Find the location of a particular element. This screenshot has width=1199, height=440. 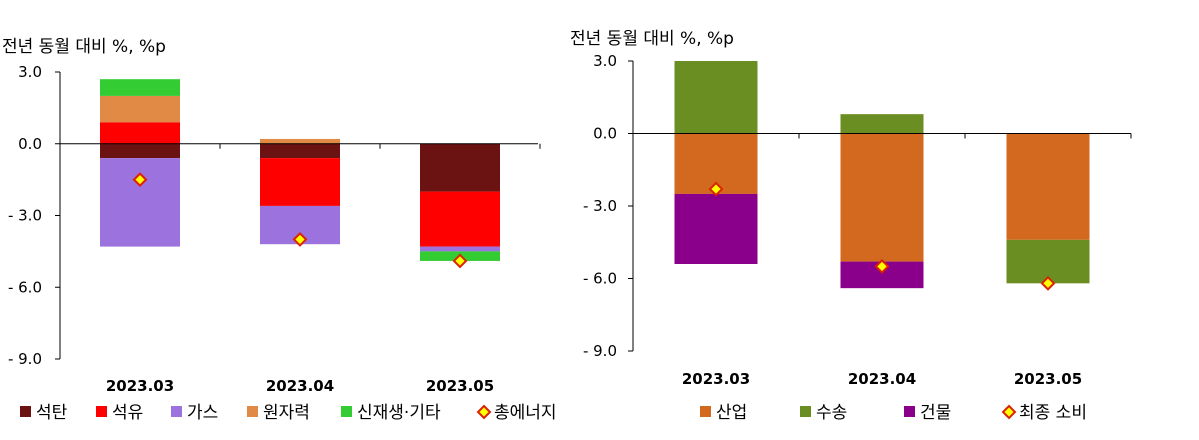

chart1-category-label: 2023.04 is located at coordinates (300, 386).